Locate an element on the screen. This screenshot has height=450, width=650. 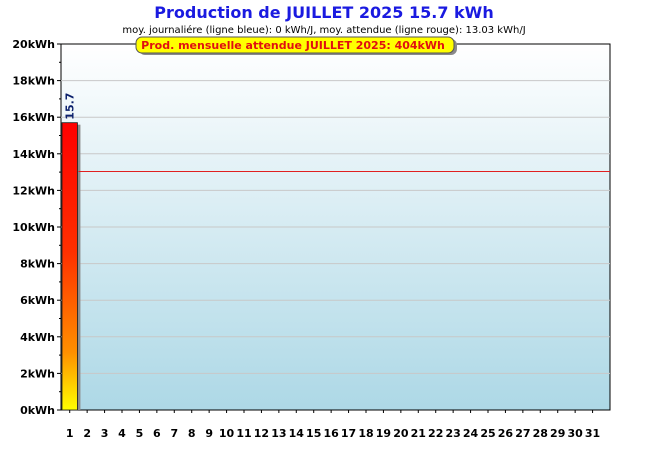
x-tick-label: 5 is located at coordinates (140, 433).